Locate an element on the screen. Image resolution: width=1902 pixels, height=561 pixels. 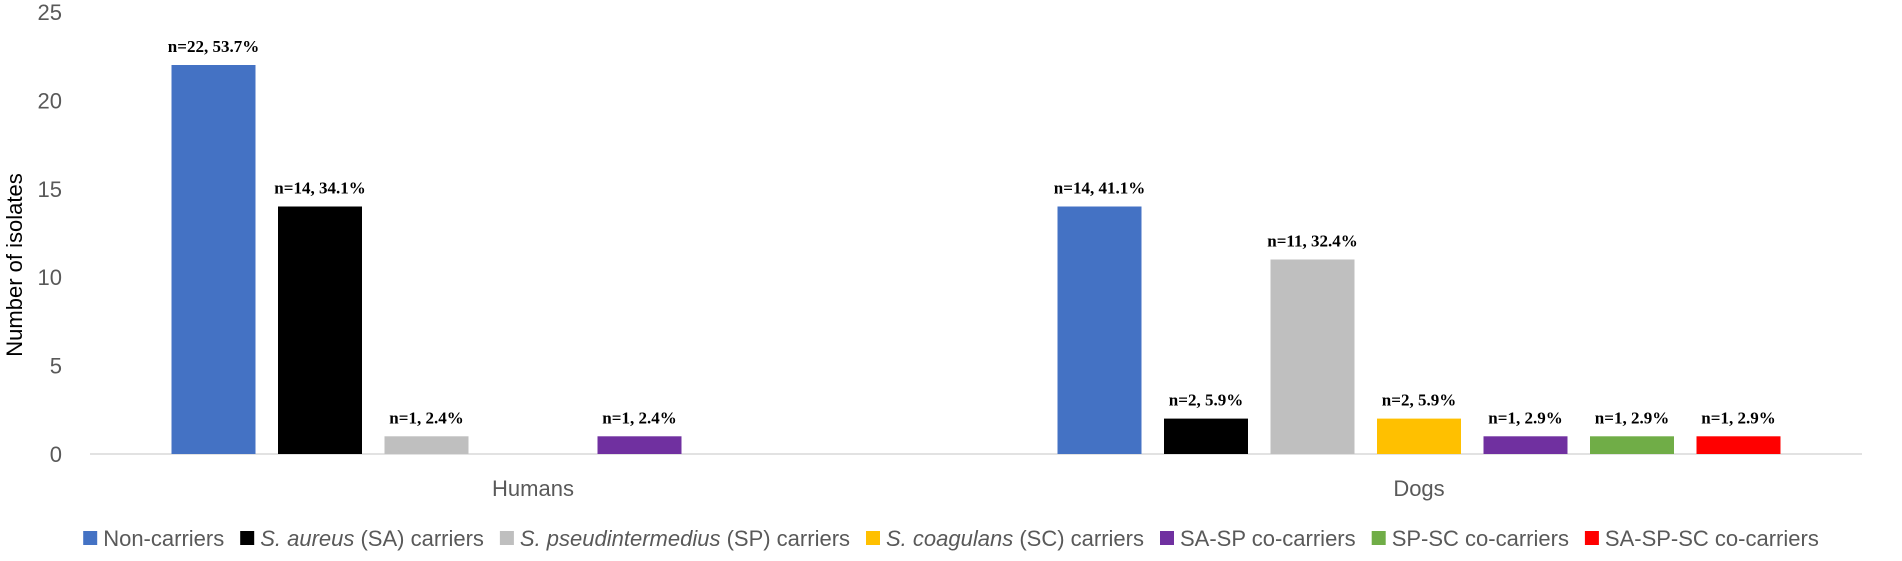
legend-label-4: SA-SP co-carriers is located at coordinates (1268, 538).